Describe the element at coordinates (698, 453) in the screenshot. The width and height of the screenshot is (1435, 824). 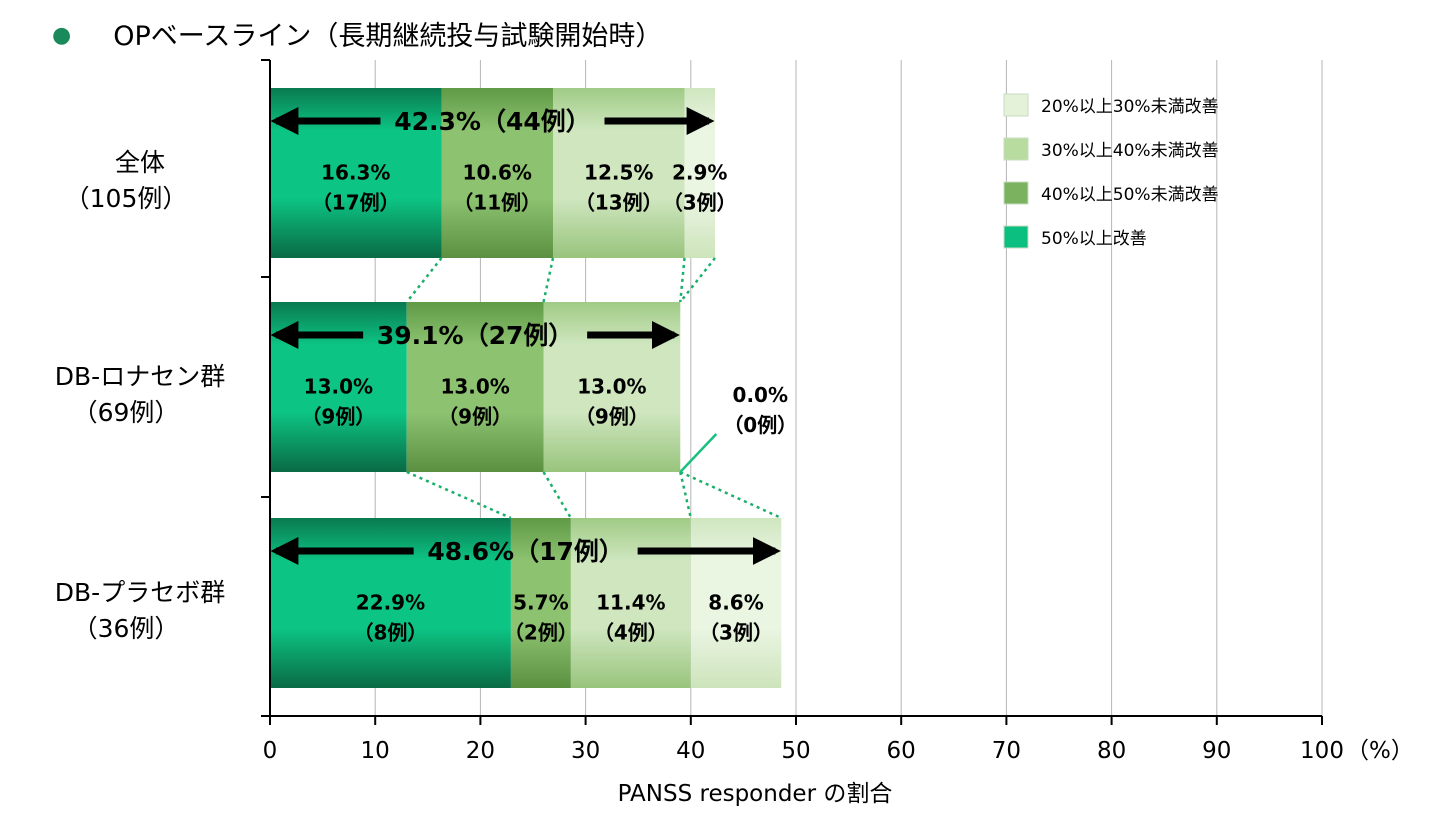
I see `callout-line` at that location.